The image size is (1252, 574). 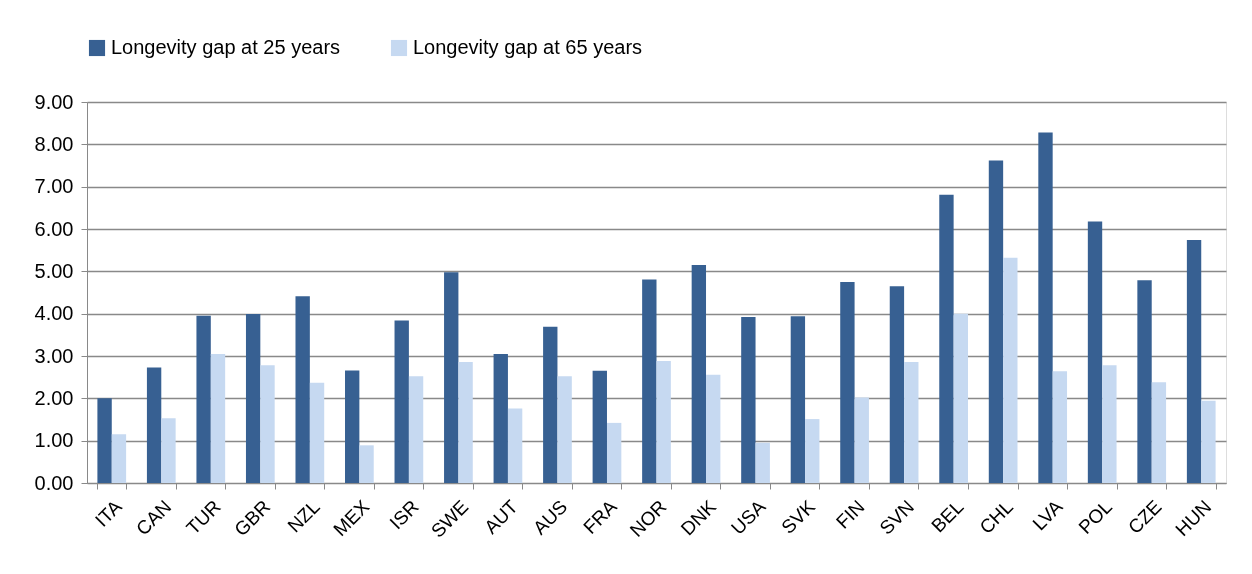 I want to click on legend-label: Longevity gap at 65 years, so click(x=528, y=47).